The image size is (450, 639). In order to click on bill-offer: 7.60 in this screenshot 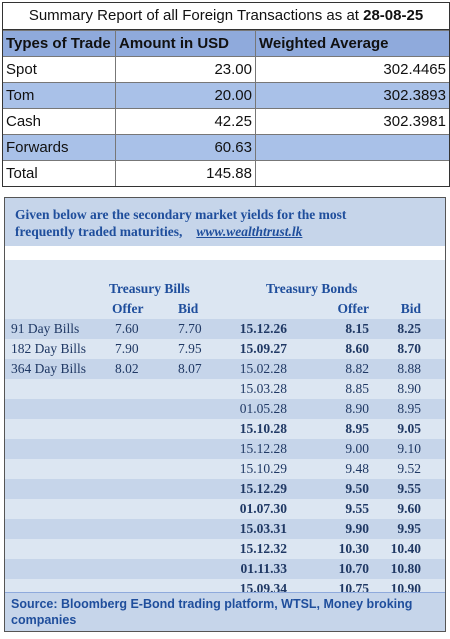, I will do `click(127, 328)`.